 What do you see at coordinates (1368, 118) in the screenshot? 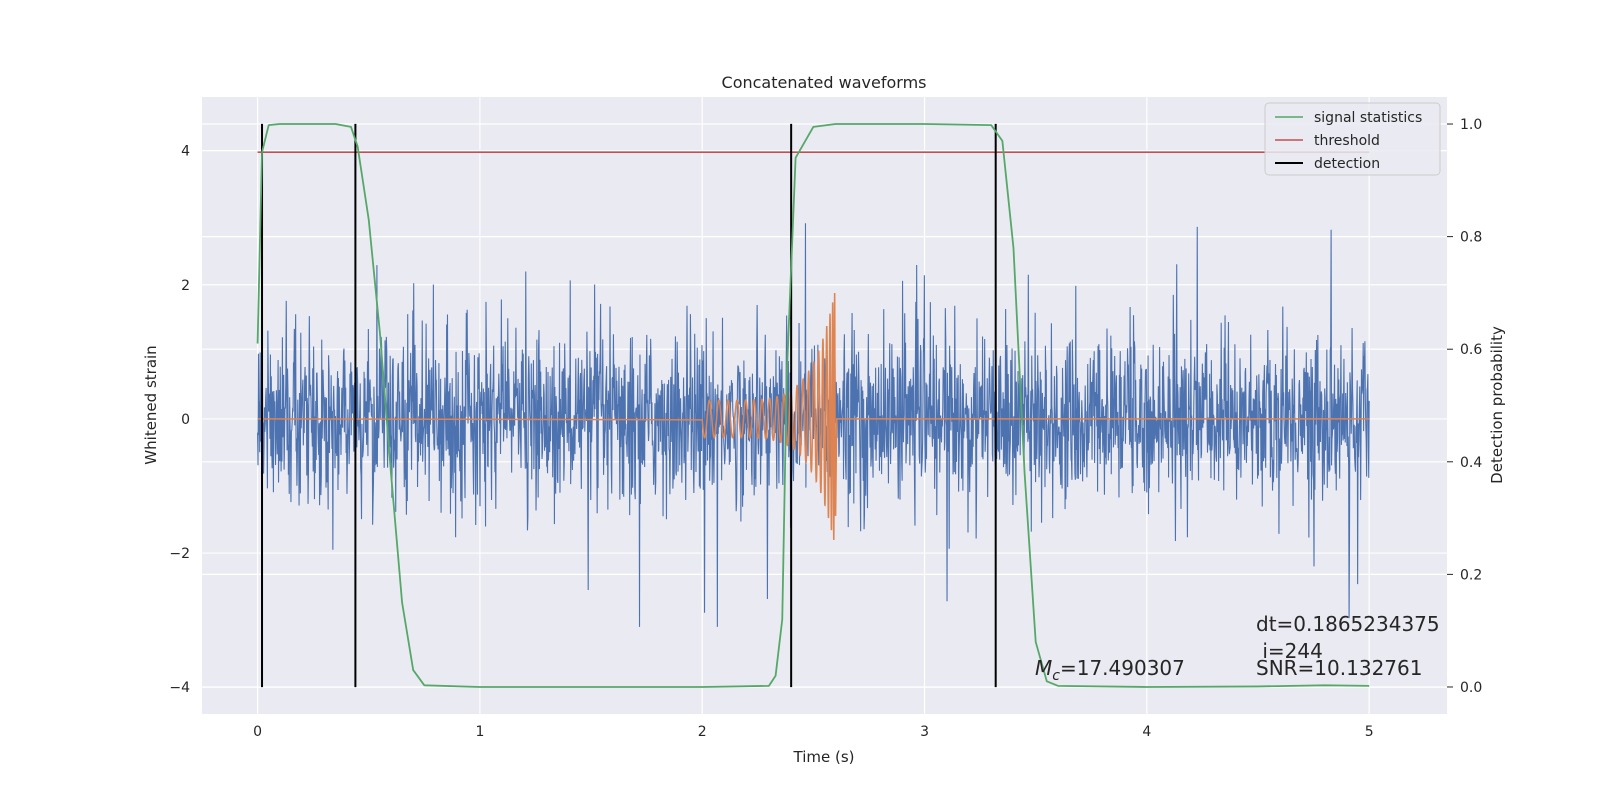
I see `legend-label-signal-statistics: signal statistics` at bounding box center [1368, 118].